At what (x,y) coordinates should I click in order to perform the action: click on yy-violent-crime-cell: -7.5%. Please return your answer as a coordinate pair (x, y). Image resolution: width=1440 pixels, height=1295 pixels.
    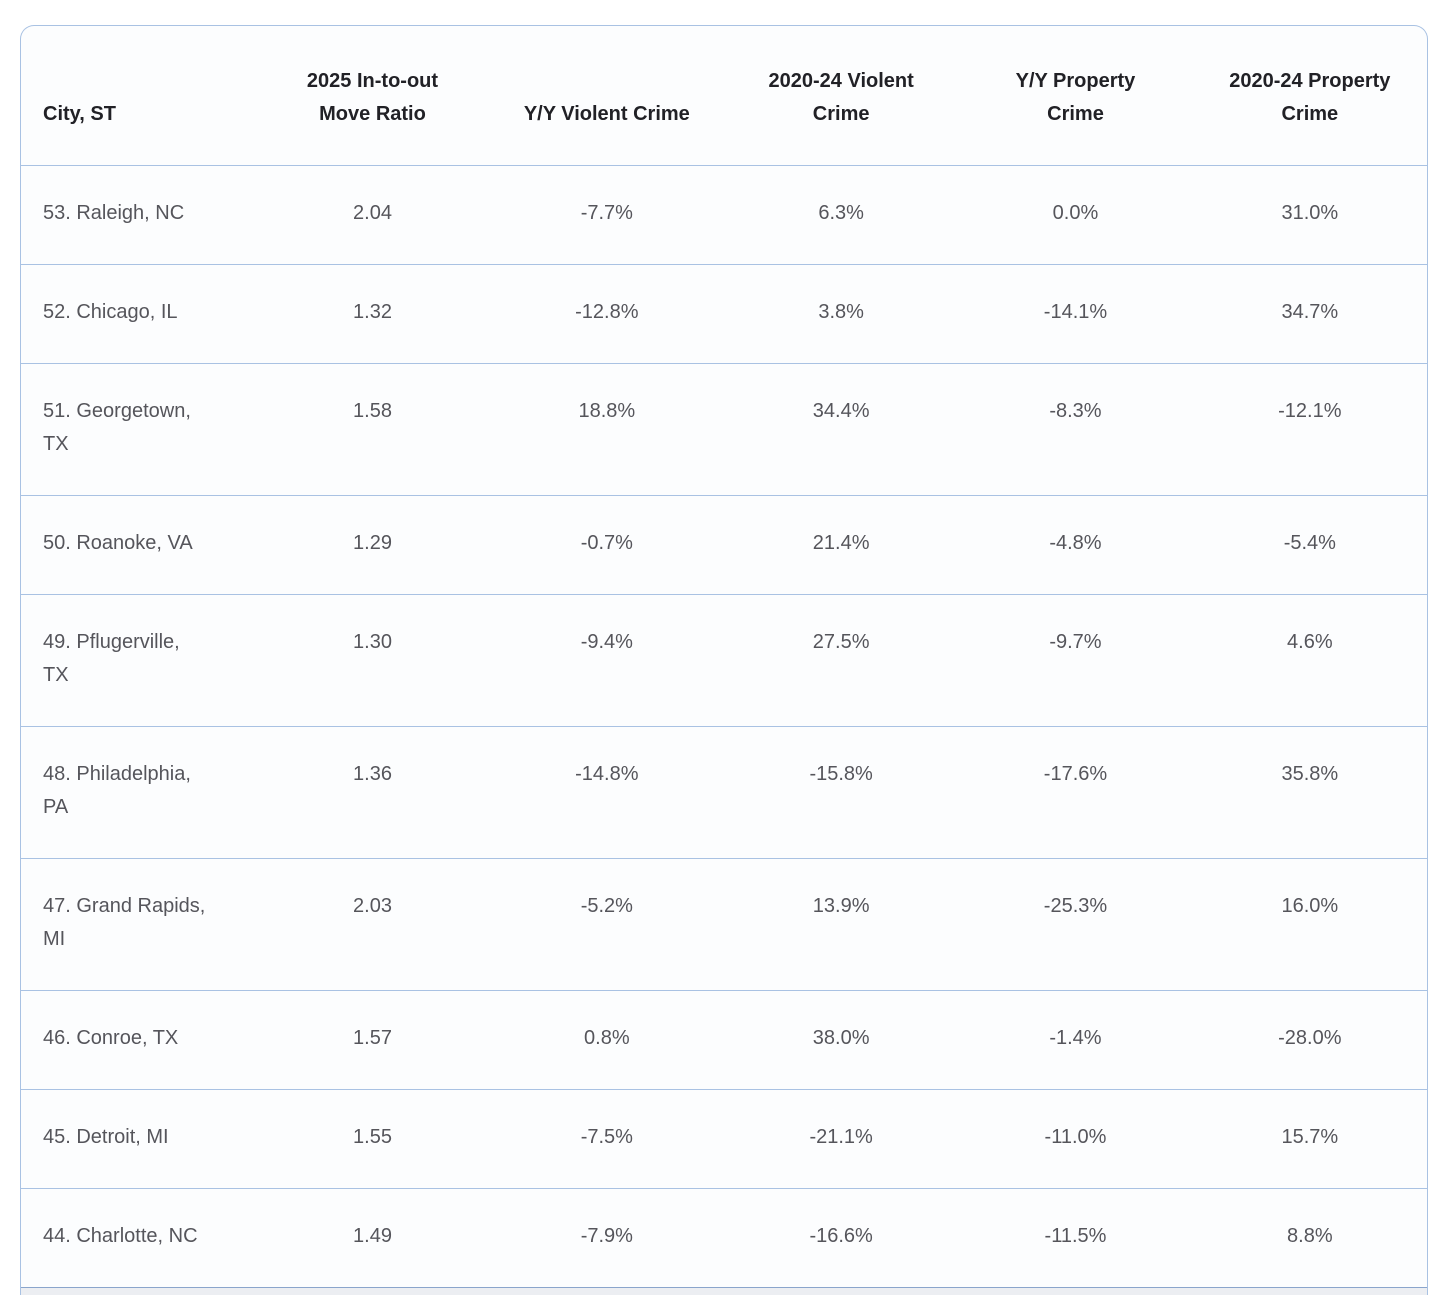
    Looking at the image, I should click on (606, 1138).